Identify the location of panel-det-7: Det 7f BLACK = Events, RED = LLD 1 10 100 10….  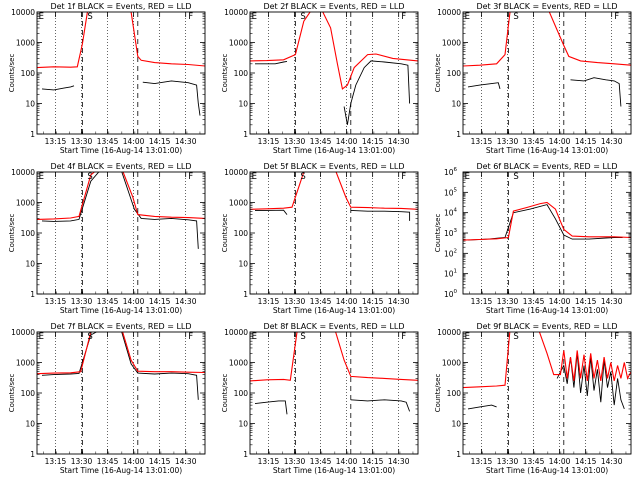
(107, 398).